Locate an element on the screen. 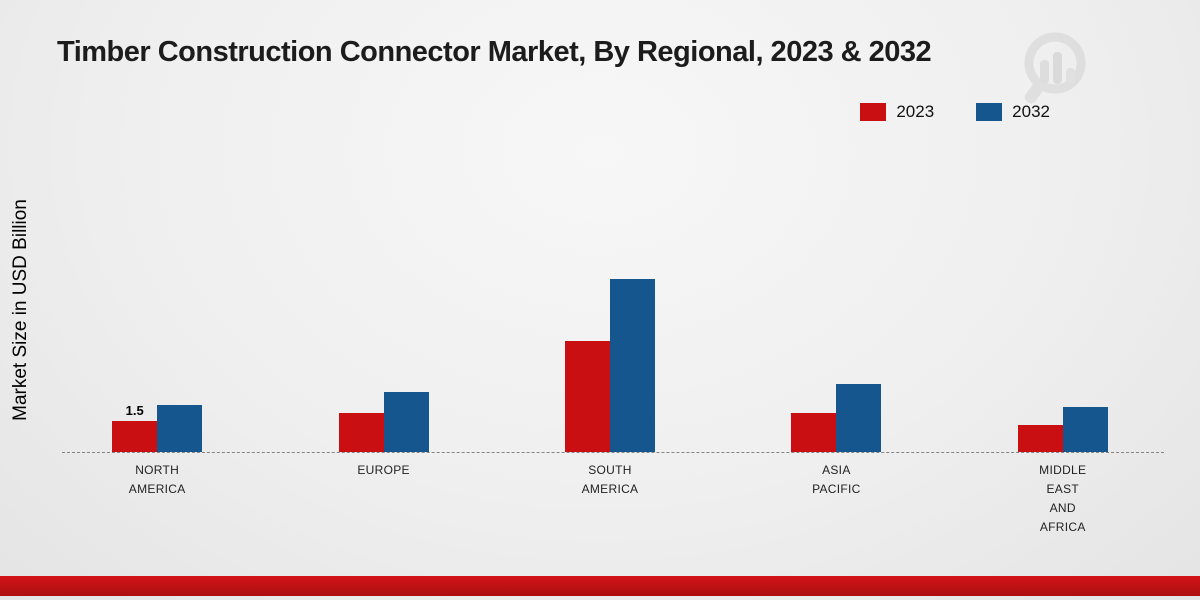  legend-swatch-2023 is located at coordinates (873, 112).